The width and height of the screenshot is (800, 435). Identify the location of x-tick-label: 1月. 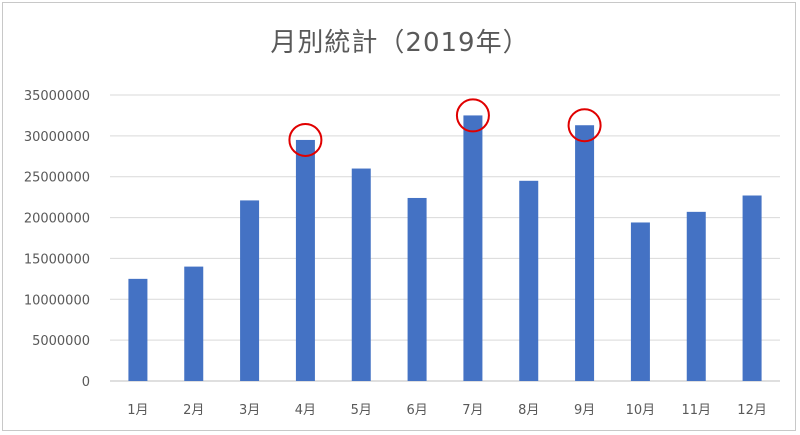
(137, 410).